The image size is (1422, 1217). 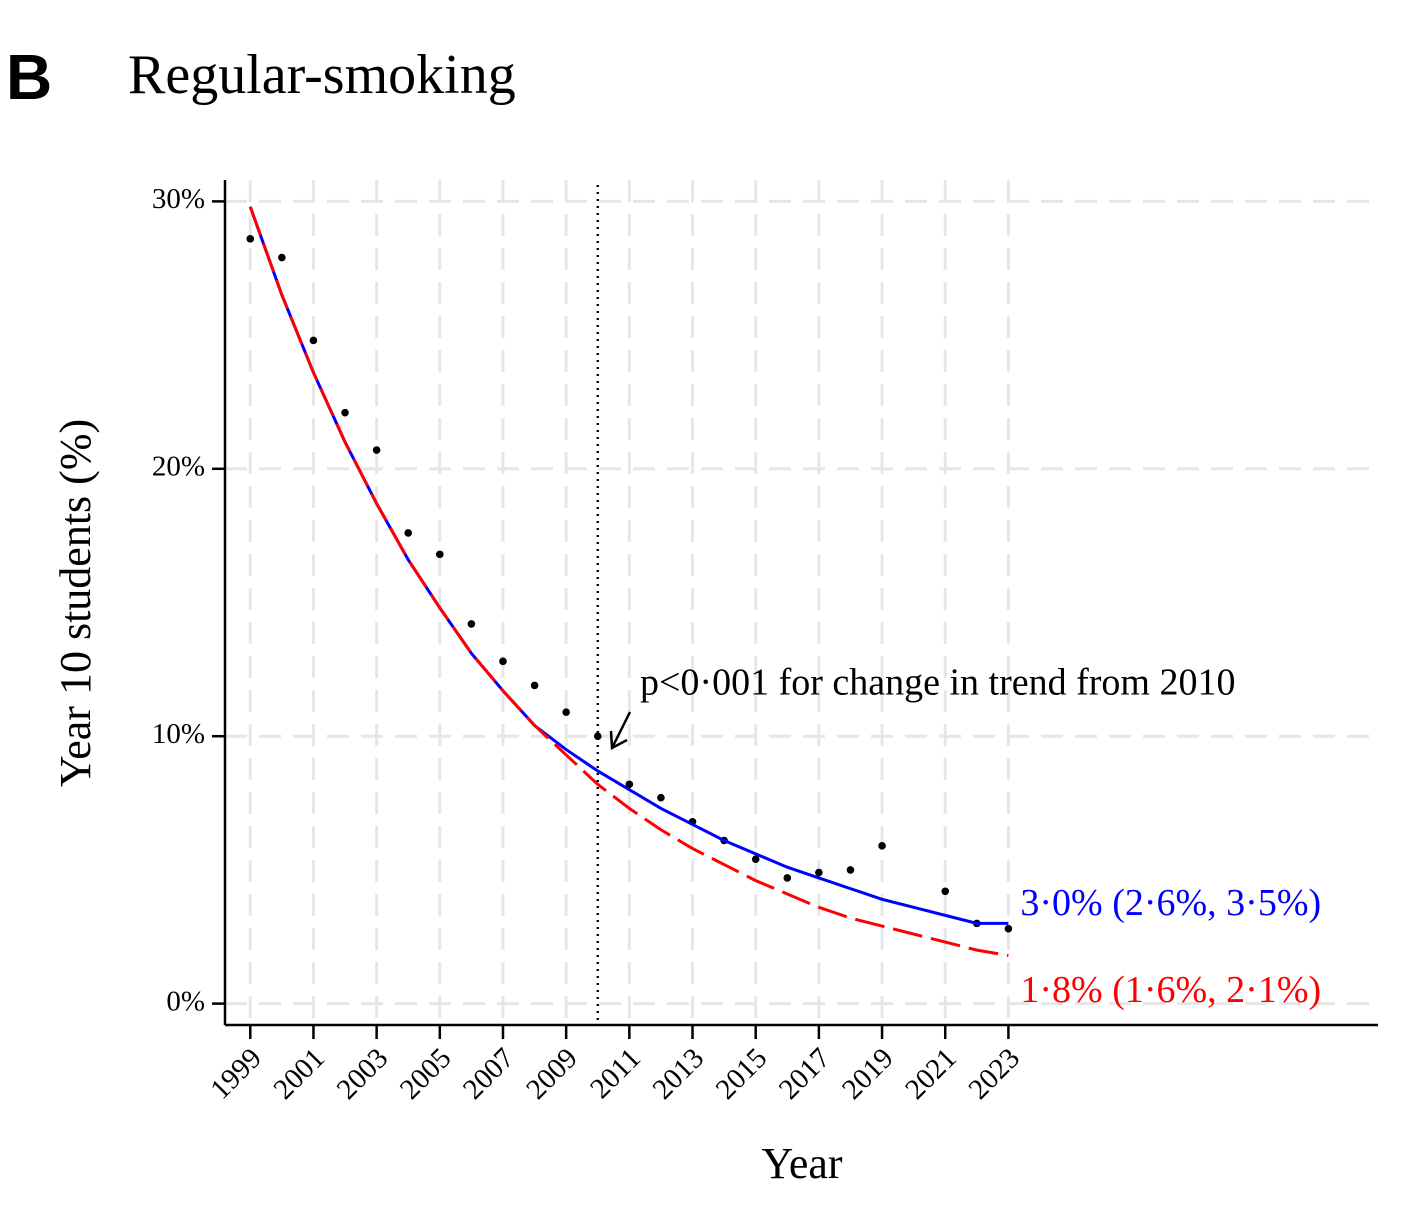 I want to click on y-tick-label: 20%, so click(x=178, y=466).